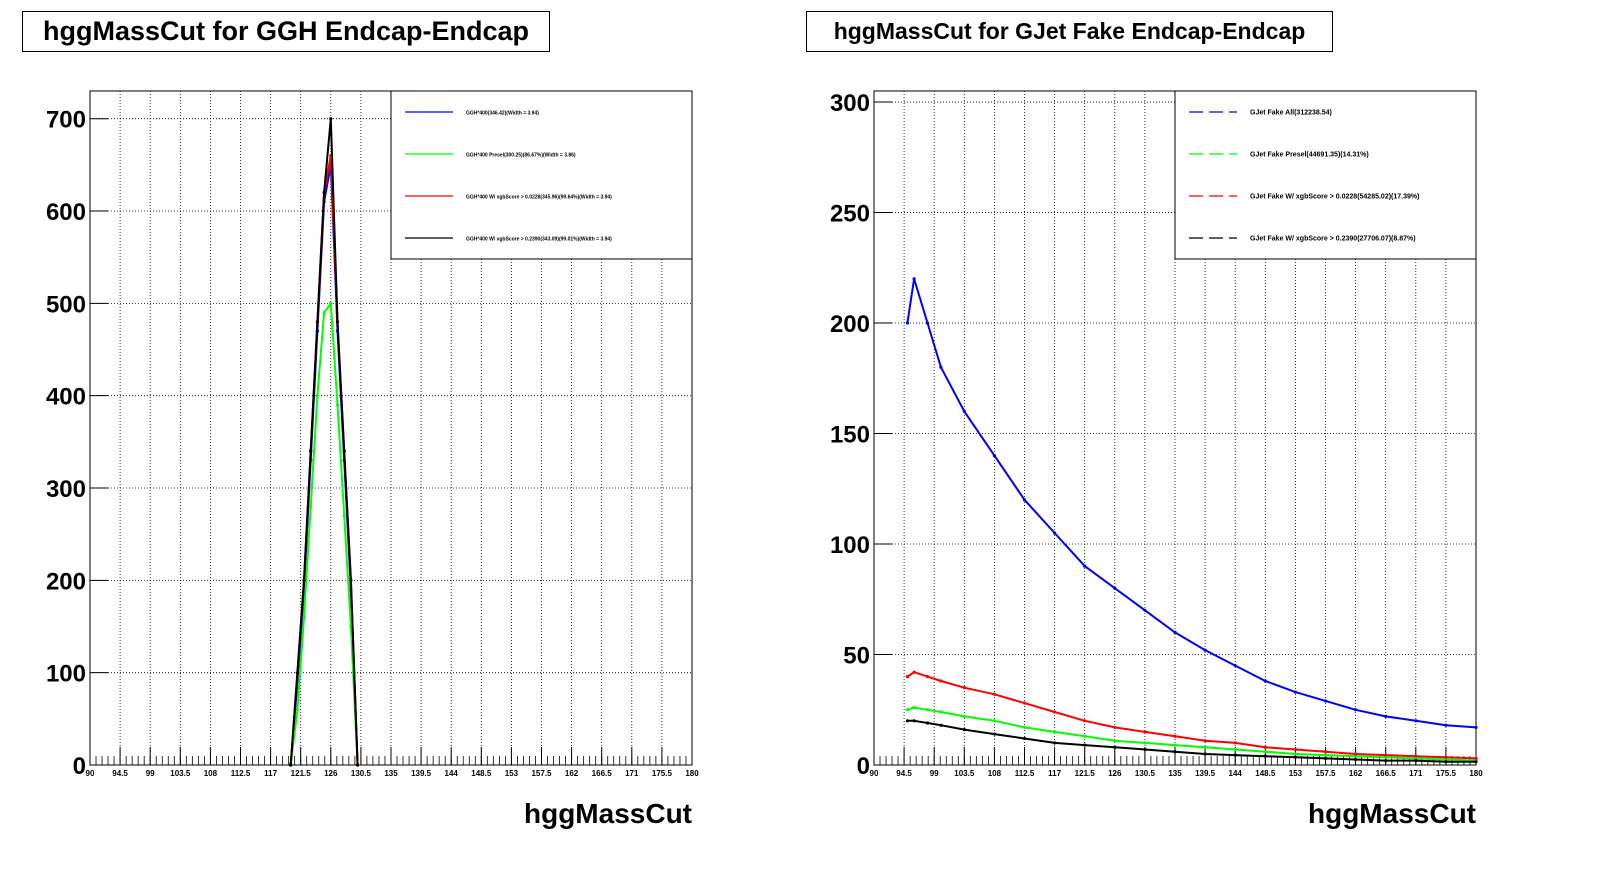 This screenshot has width=1598, height=874. What do you see at coordinates (66, 397) in the screenshot?
I see `y-tick-label: 400` at bounding box center [66, 397].